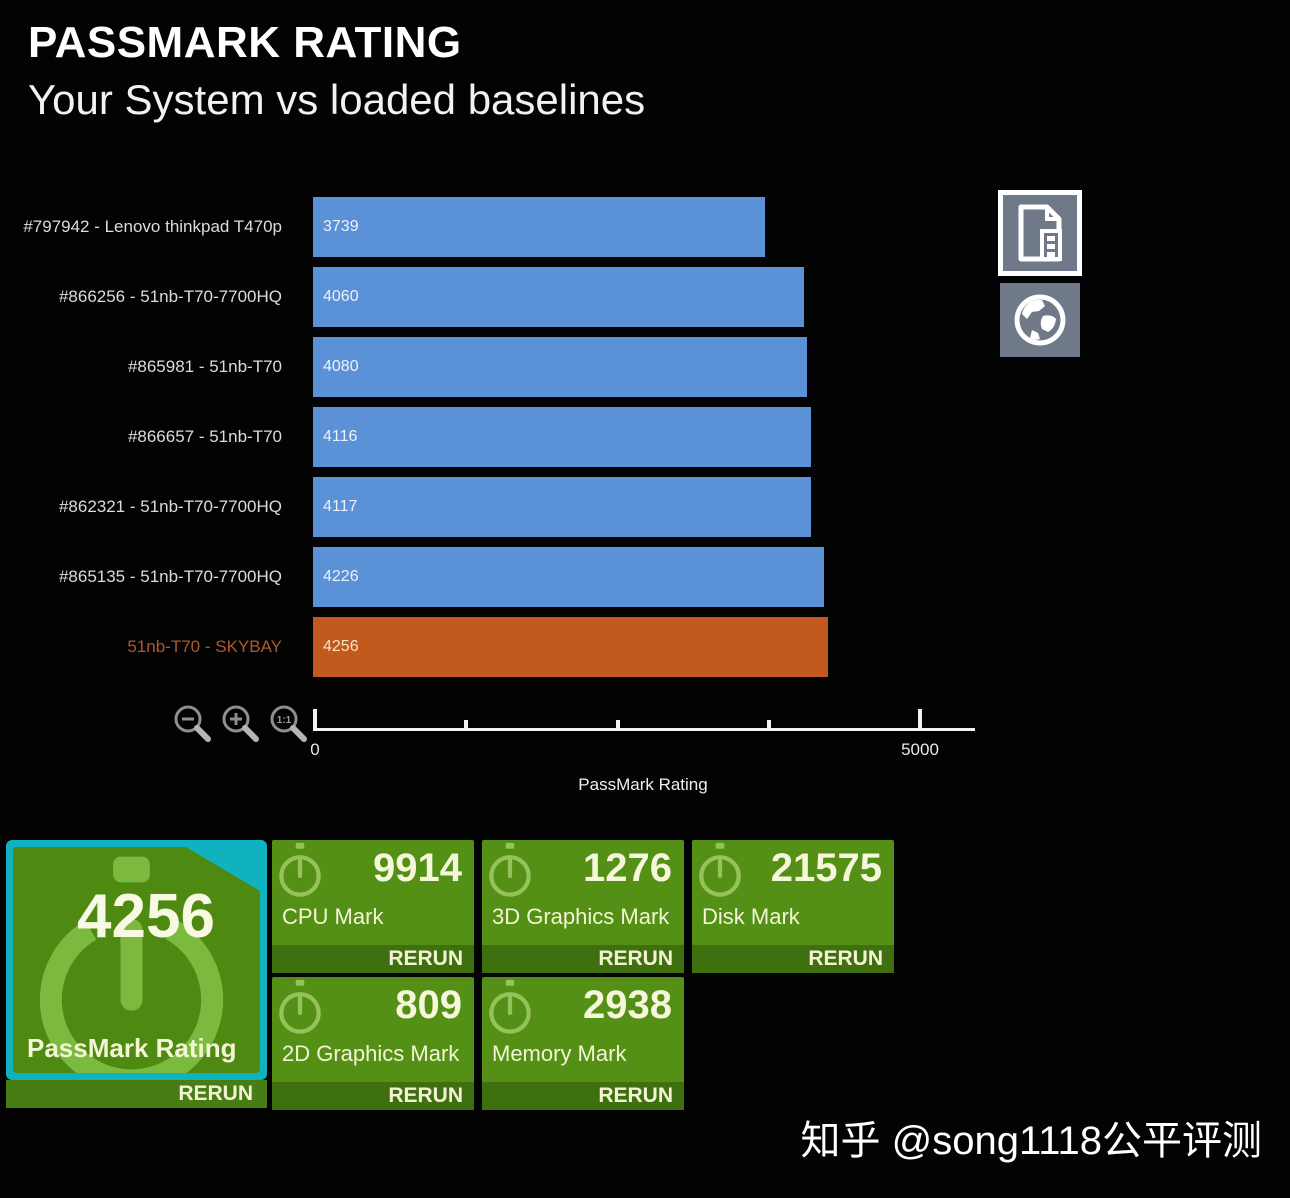 The height and width of the screenshot is (1198, 1290). What do you see at coordinates (643, 784) in the screenshot?
I see `axis-title: PassMark Rating` at bounding box center [643, 784].